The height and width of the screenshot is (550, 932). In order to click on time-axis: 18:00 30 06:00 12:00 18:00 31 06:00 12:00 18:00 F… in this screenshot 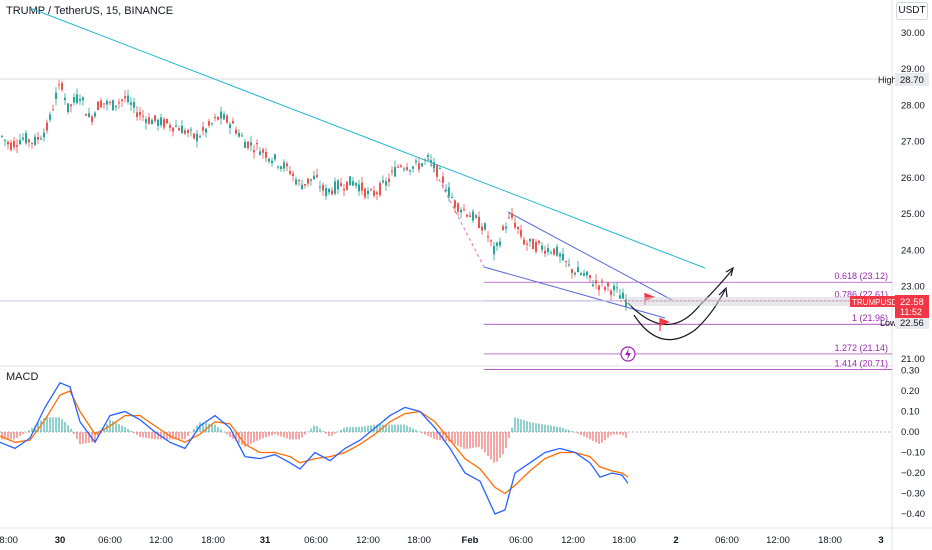, I will do `click(442, 540)`.